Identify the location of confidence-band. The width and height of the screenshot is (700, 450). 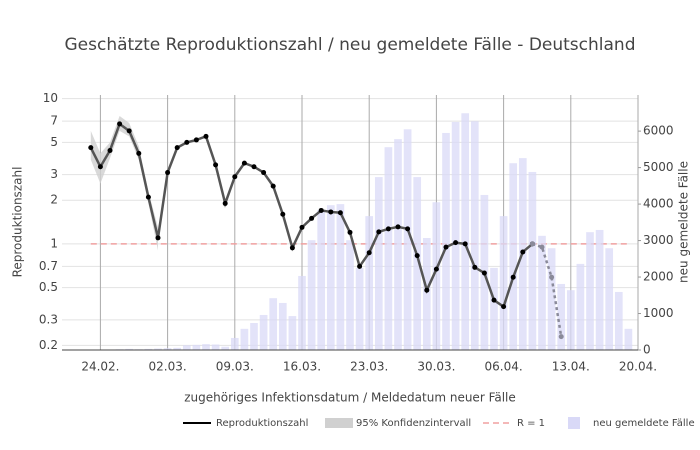
(124, 183).